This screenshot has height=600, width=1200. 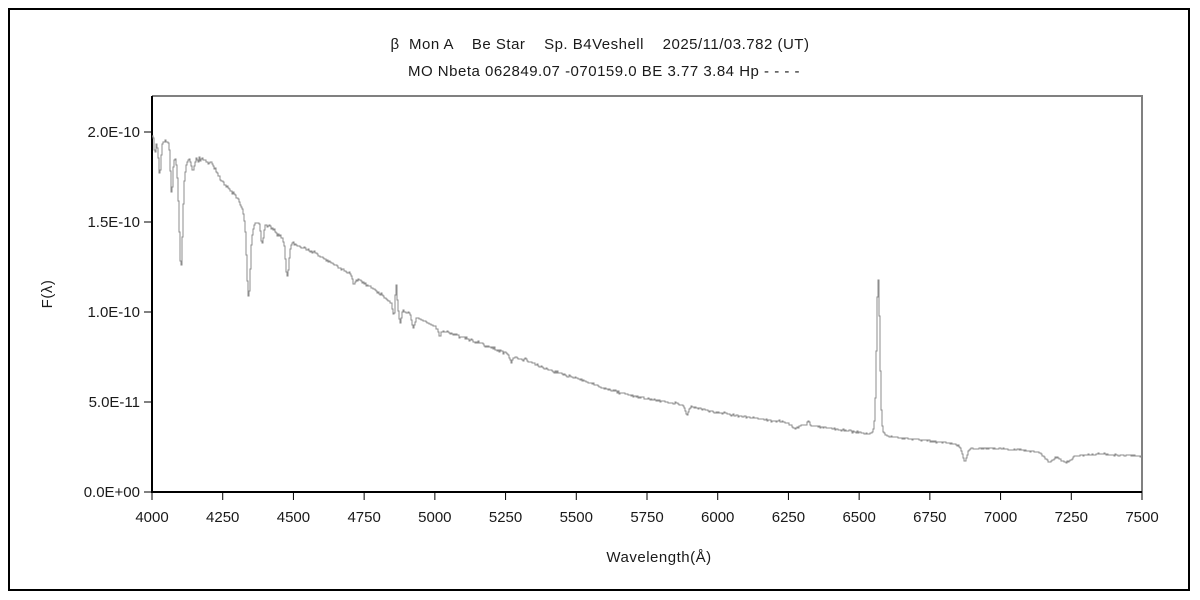 What do you see at coordinates (434, 517) in the screenshot?
I see `x-tick-label: 5000` at bounding box center [434, 517].